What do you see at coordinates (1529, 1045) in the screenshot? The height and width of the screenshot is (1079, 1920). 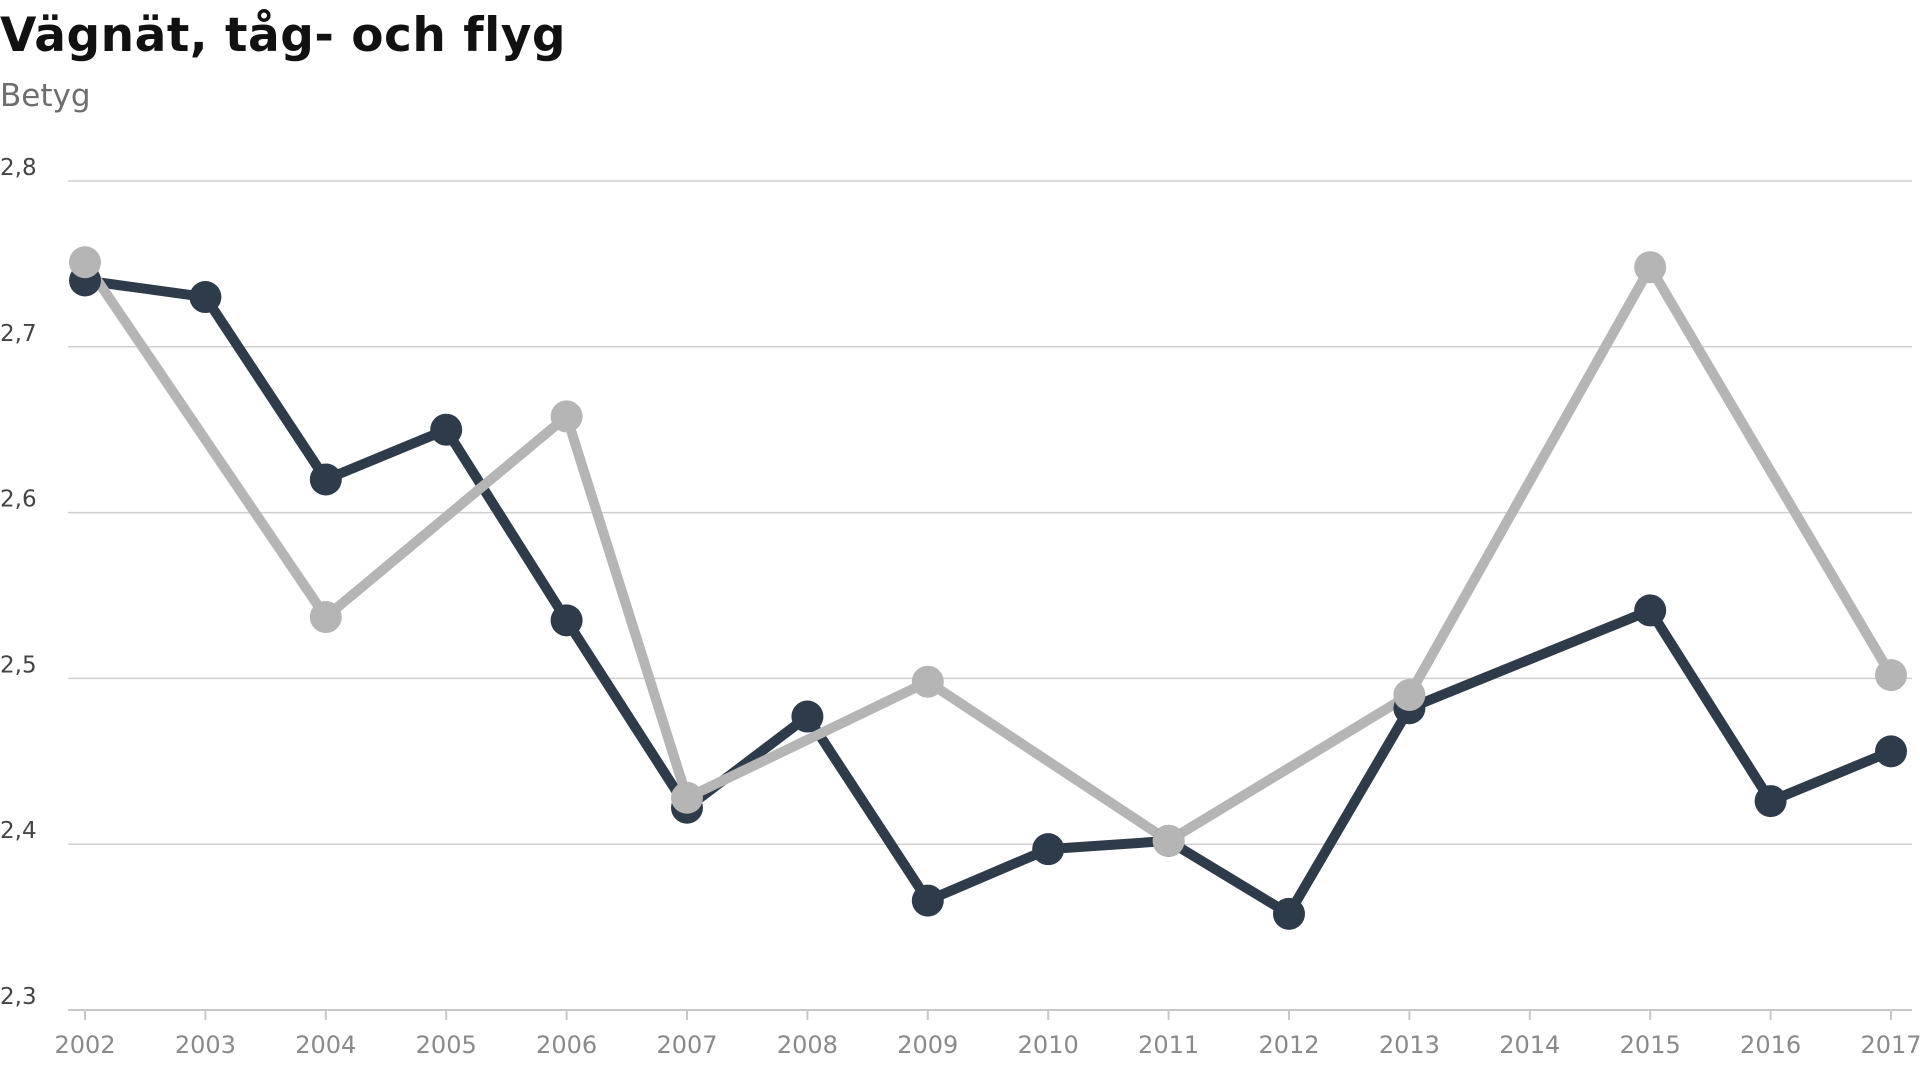 I see `x-tick-label: 2014` at bounding box center [1529, 1045].